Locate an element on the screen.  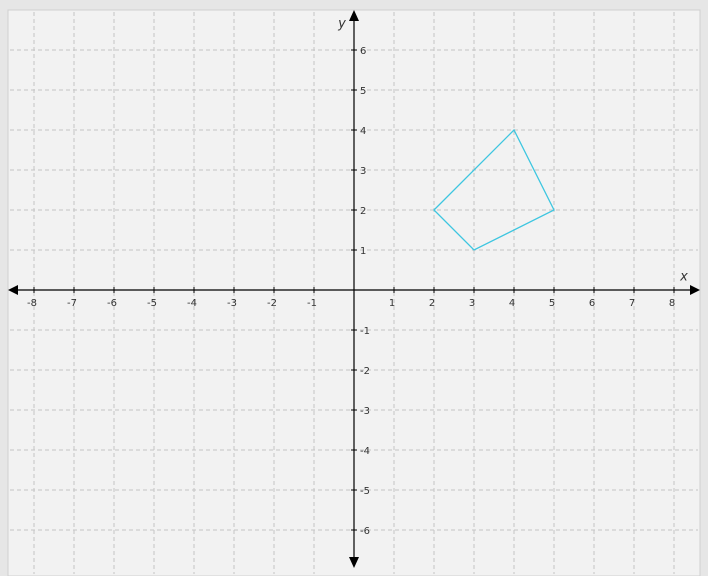
y-axis-label: y is located at coordinates (341, 24).